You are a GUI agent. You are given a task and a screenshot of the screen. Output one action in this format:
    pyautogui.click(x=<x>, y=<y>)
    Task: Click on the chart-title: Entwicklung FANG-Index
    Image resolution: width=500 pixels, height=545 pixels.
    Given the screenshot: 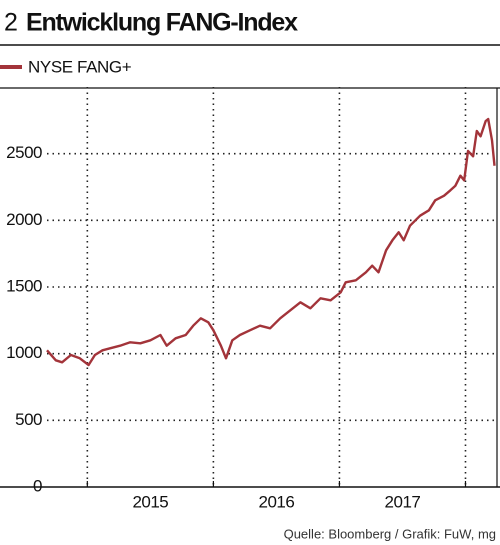 What is the action you would take?
    pyautogui.click(x=162, y=23)
    